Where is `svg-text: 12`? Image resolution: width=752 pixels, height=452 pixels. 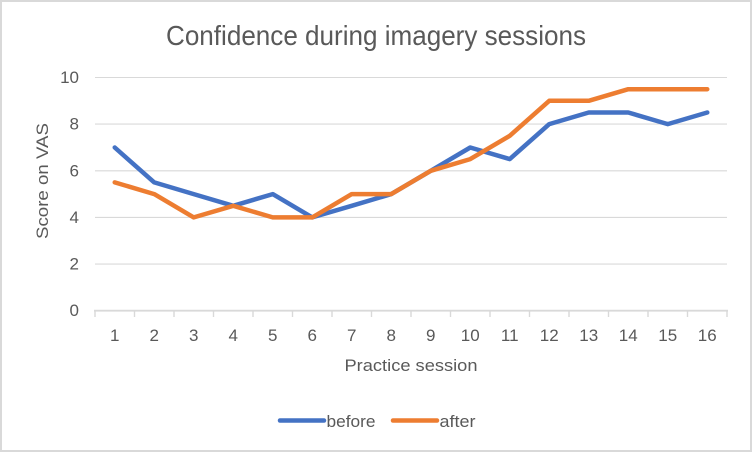
svg-text: 12 is located at coordinates (549, 335).